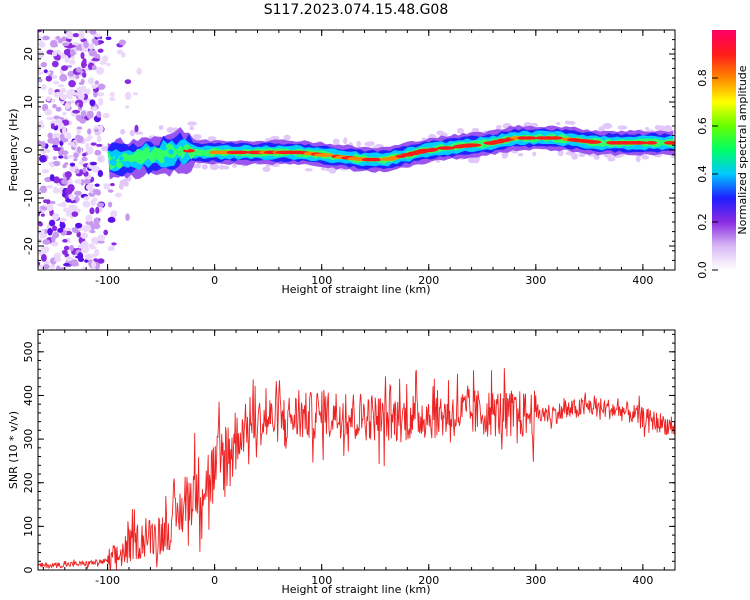  What do you see at coordinates (724, 150) in the screenshot?
I see `colorbar-gradient` at bounding box center [724, 150].